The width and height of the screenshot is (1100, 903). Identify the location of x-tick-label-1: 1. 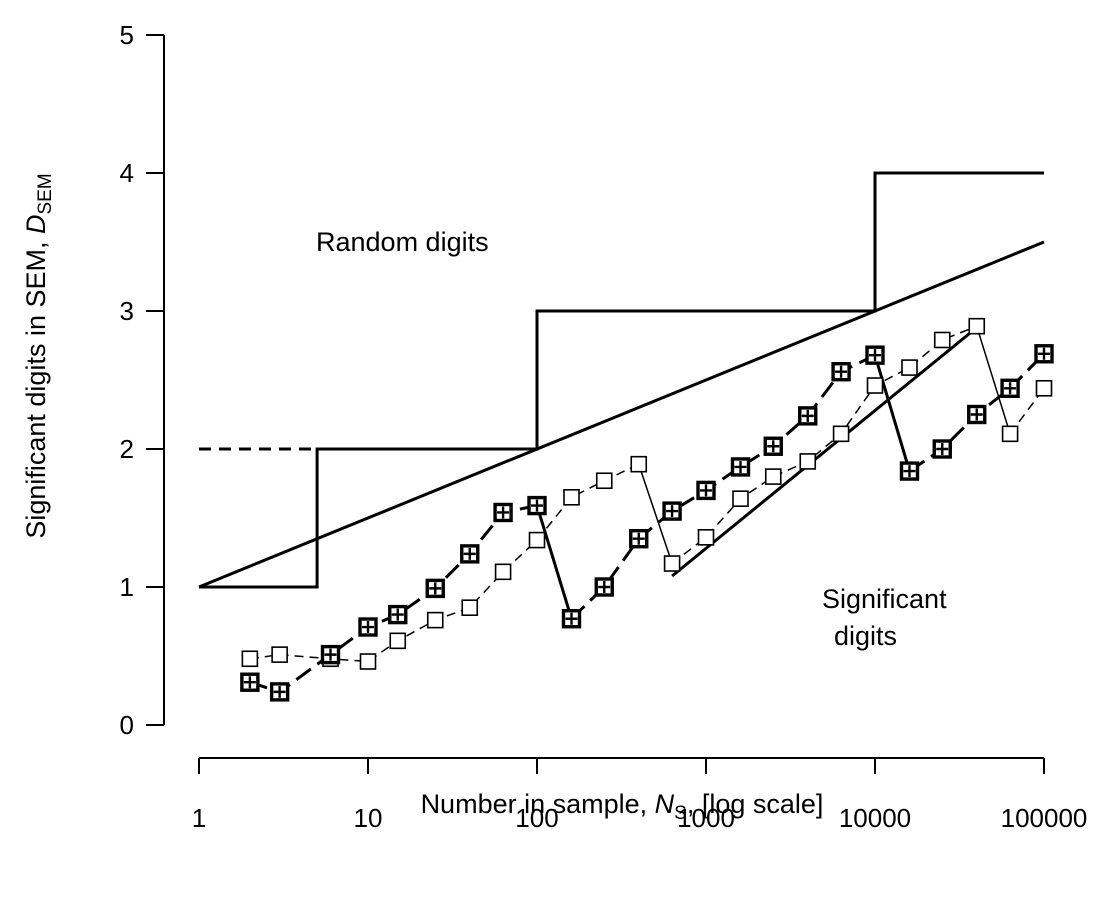
(199, 818).